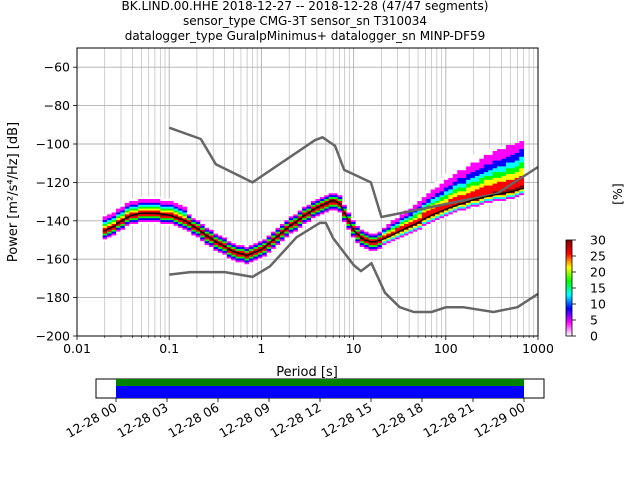 This screenshot has height=480, width=640. Describe the element at coordinates (53, 220) in the screenshot. I see `y-tick-label: −140` at that location.